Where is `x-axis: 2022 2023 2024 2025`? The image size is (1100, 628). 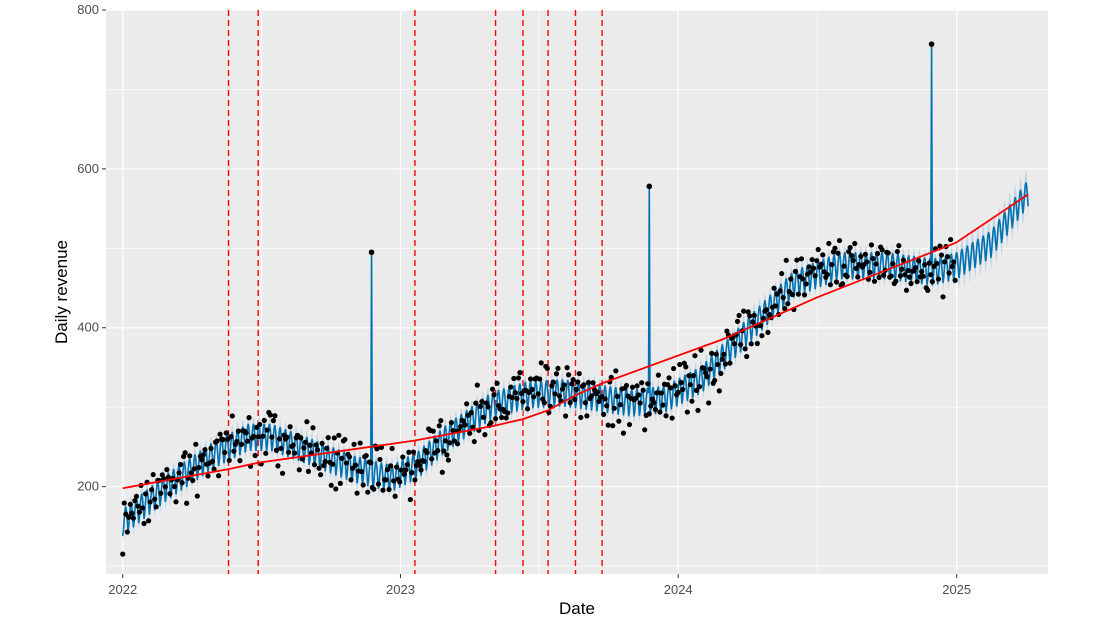 x-axis: 2022 2023 2024 2025 is located at coordinates (539, 585).